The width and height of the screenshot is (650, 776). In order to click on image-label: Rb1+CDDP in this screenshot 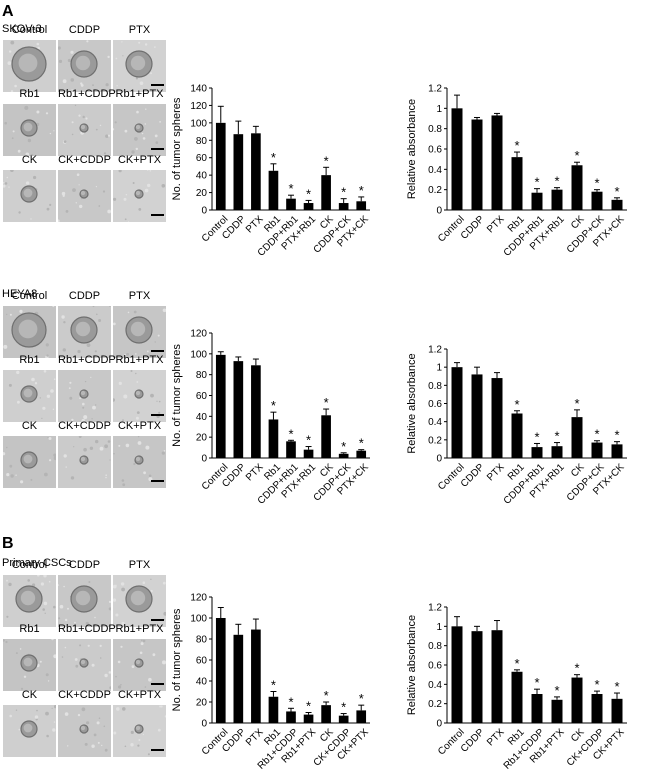, I will do `click(87, 629)`.